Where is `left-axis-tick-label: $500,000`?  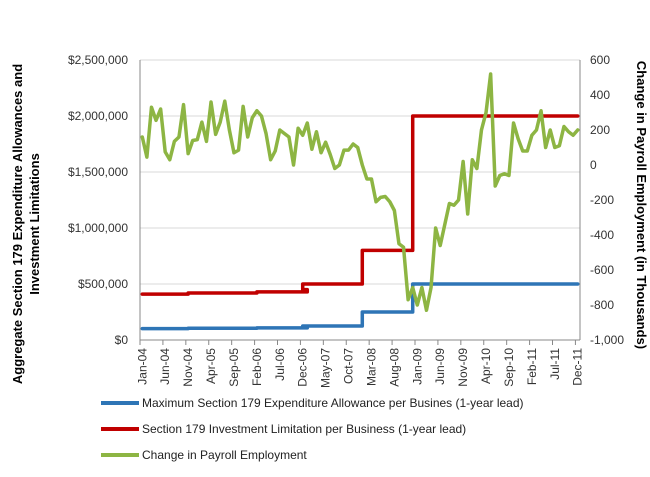
left-axis-tick-label: $500,000 is located at coordinates (103, 284).